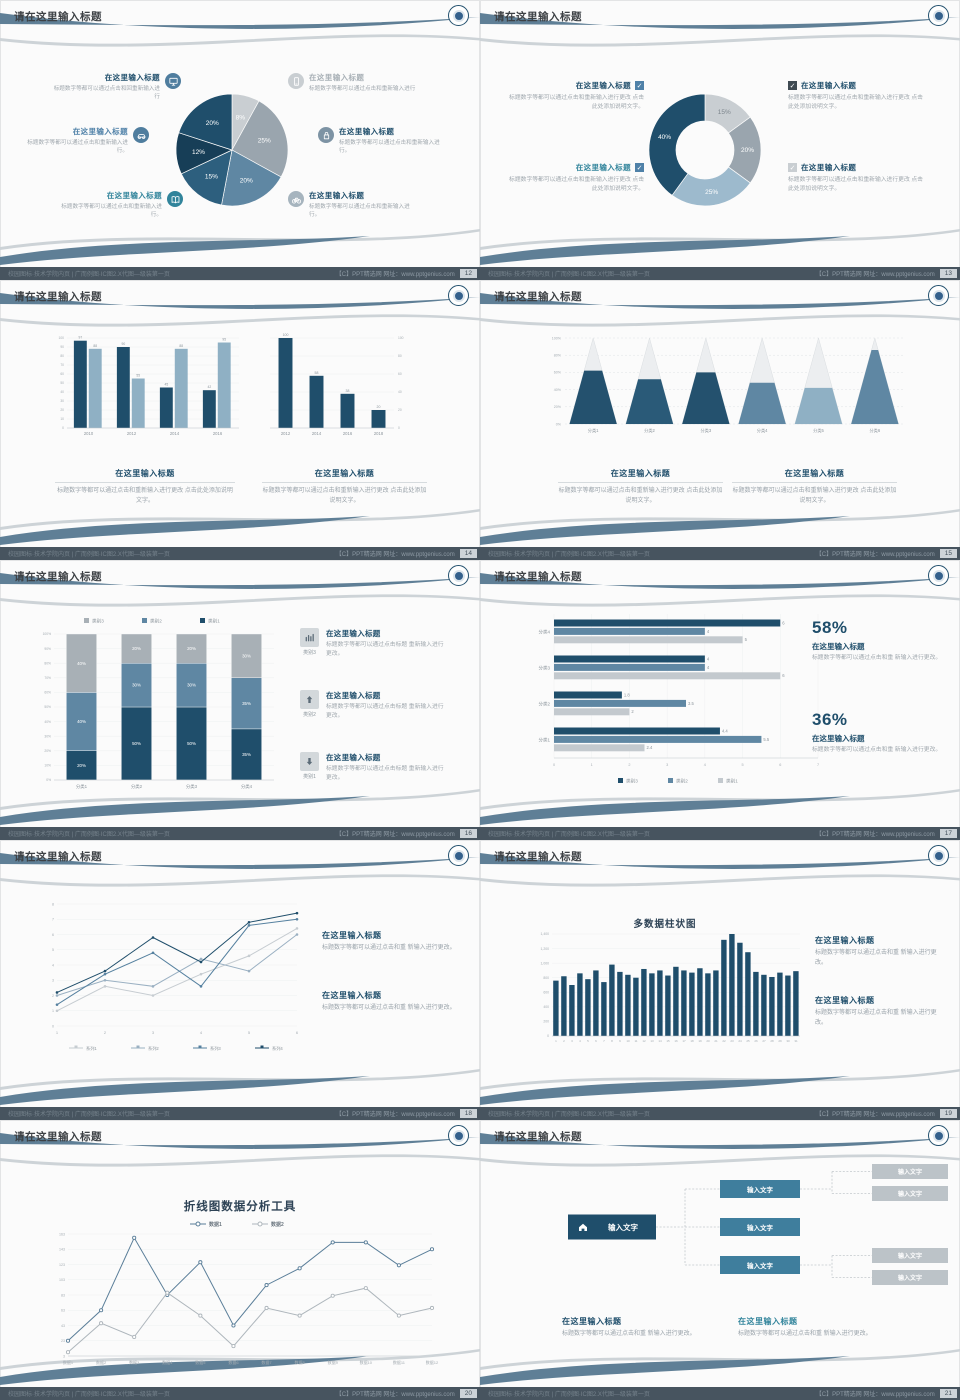 This screenshot has width=960, height=1400. I want to click on svg-text: 3.5, so click(691, 703).